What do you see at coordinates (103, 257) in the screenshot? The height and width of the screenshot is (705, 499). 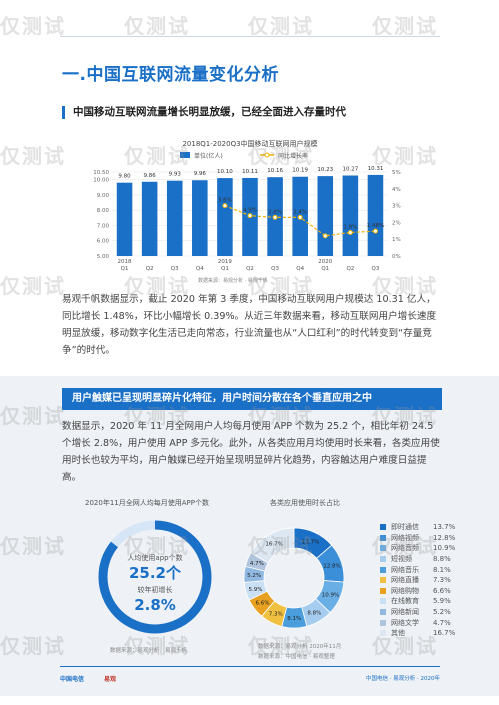 I see `y-tick-label: 5.00` at bounding box center [103, 257].